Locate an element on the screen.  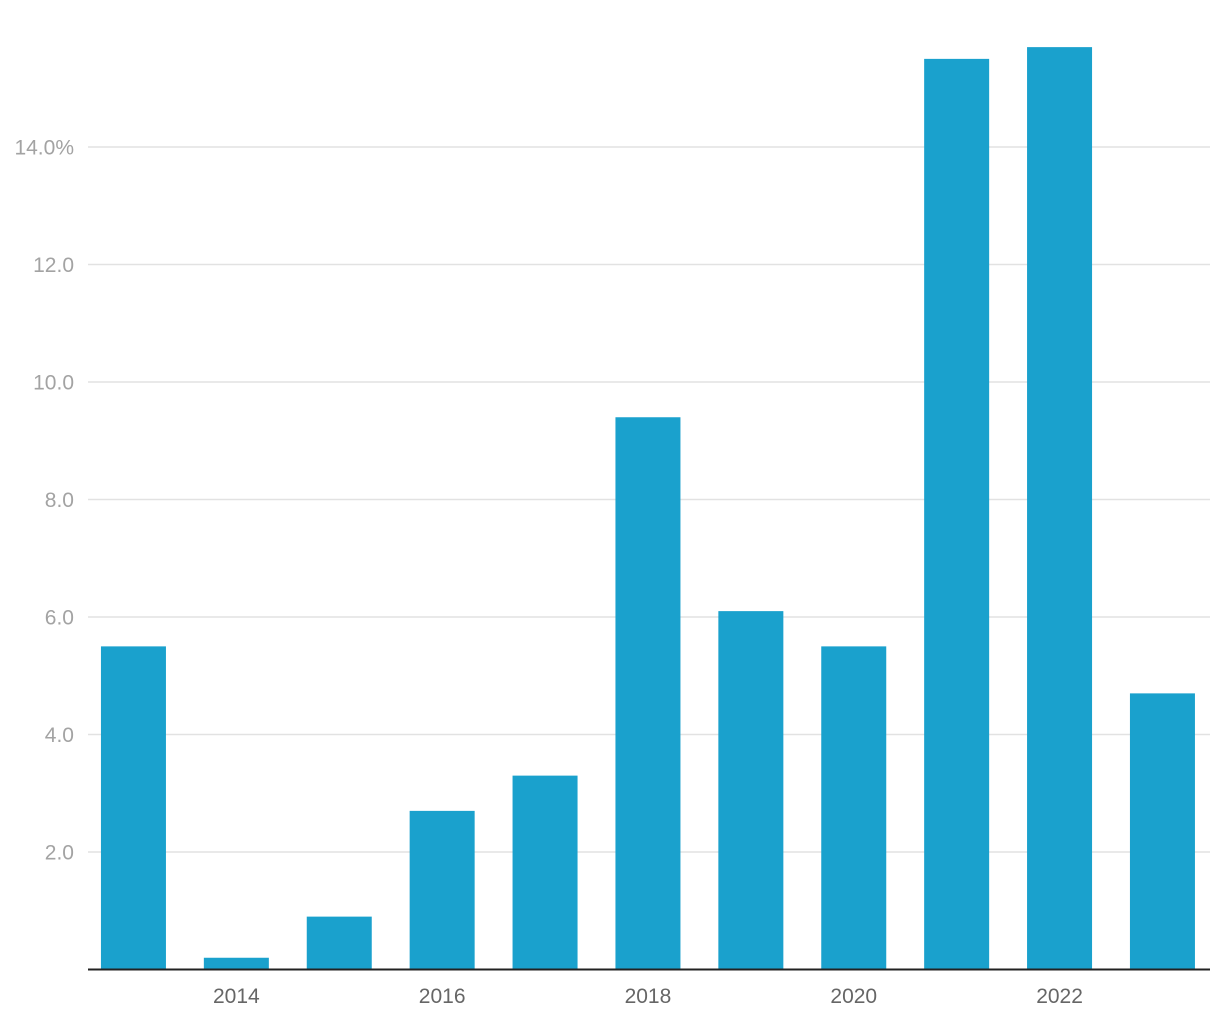
bar-2016 is located at coordinates (442, 890).